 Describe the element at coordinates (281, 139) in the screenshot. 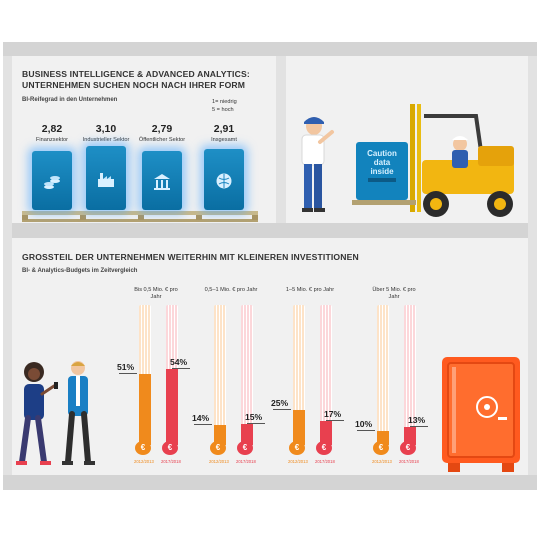

I see `pillar-center` at that location.